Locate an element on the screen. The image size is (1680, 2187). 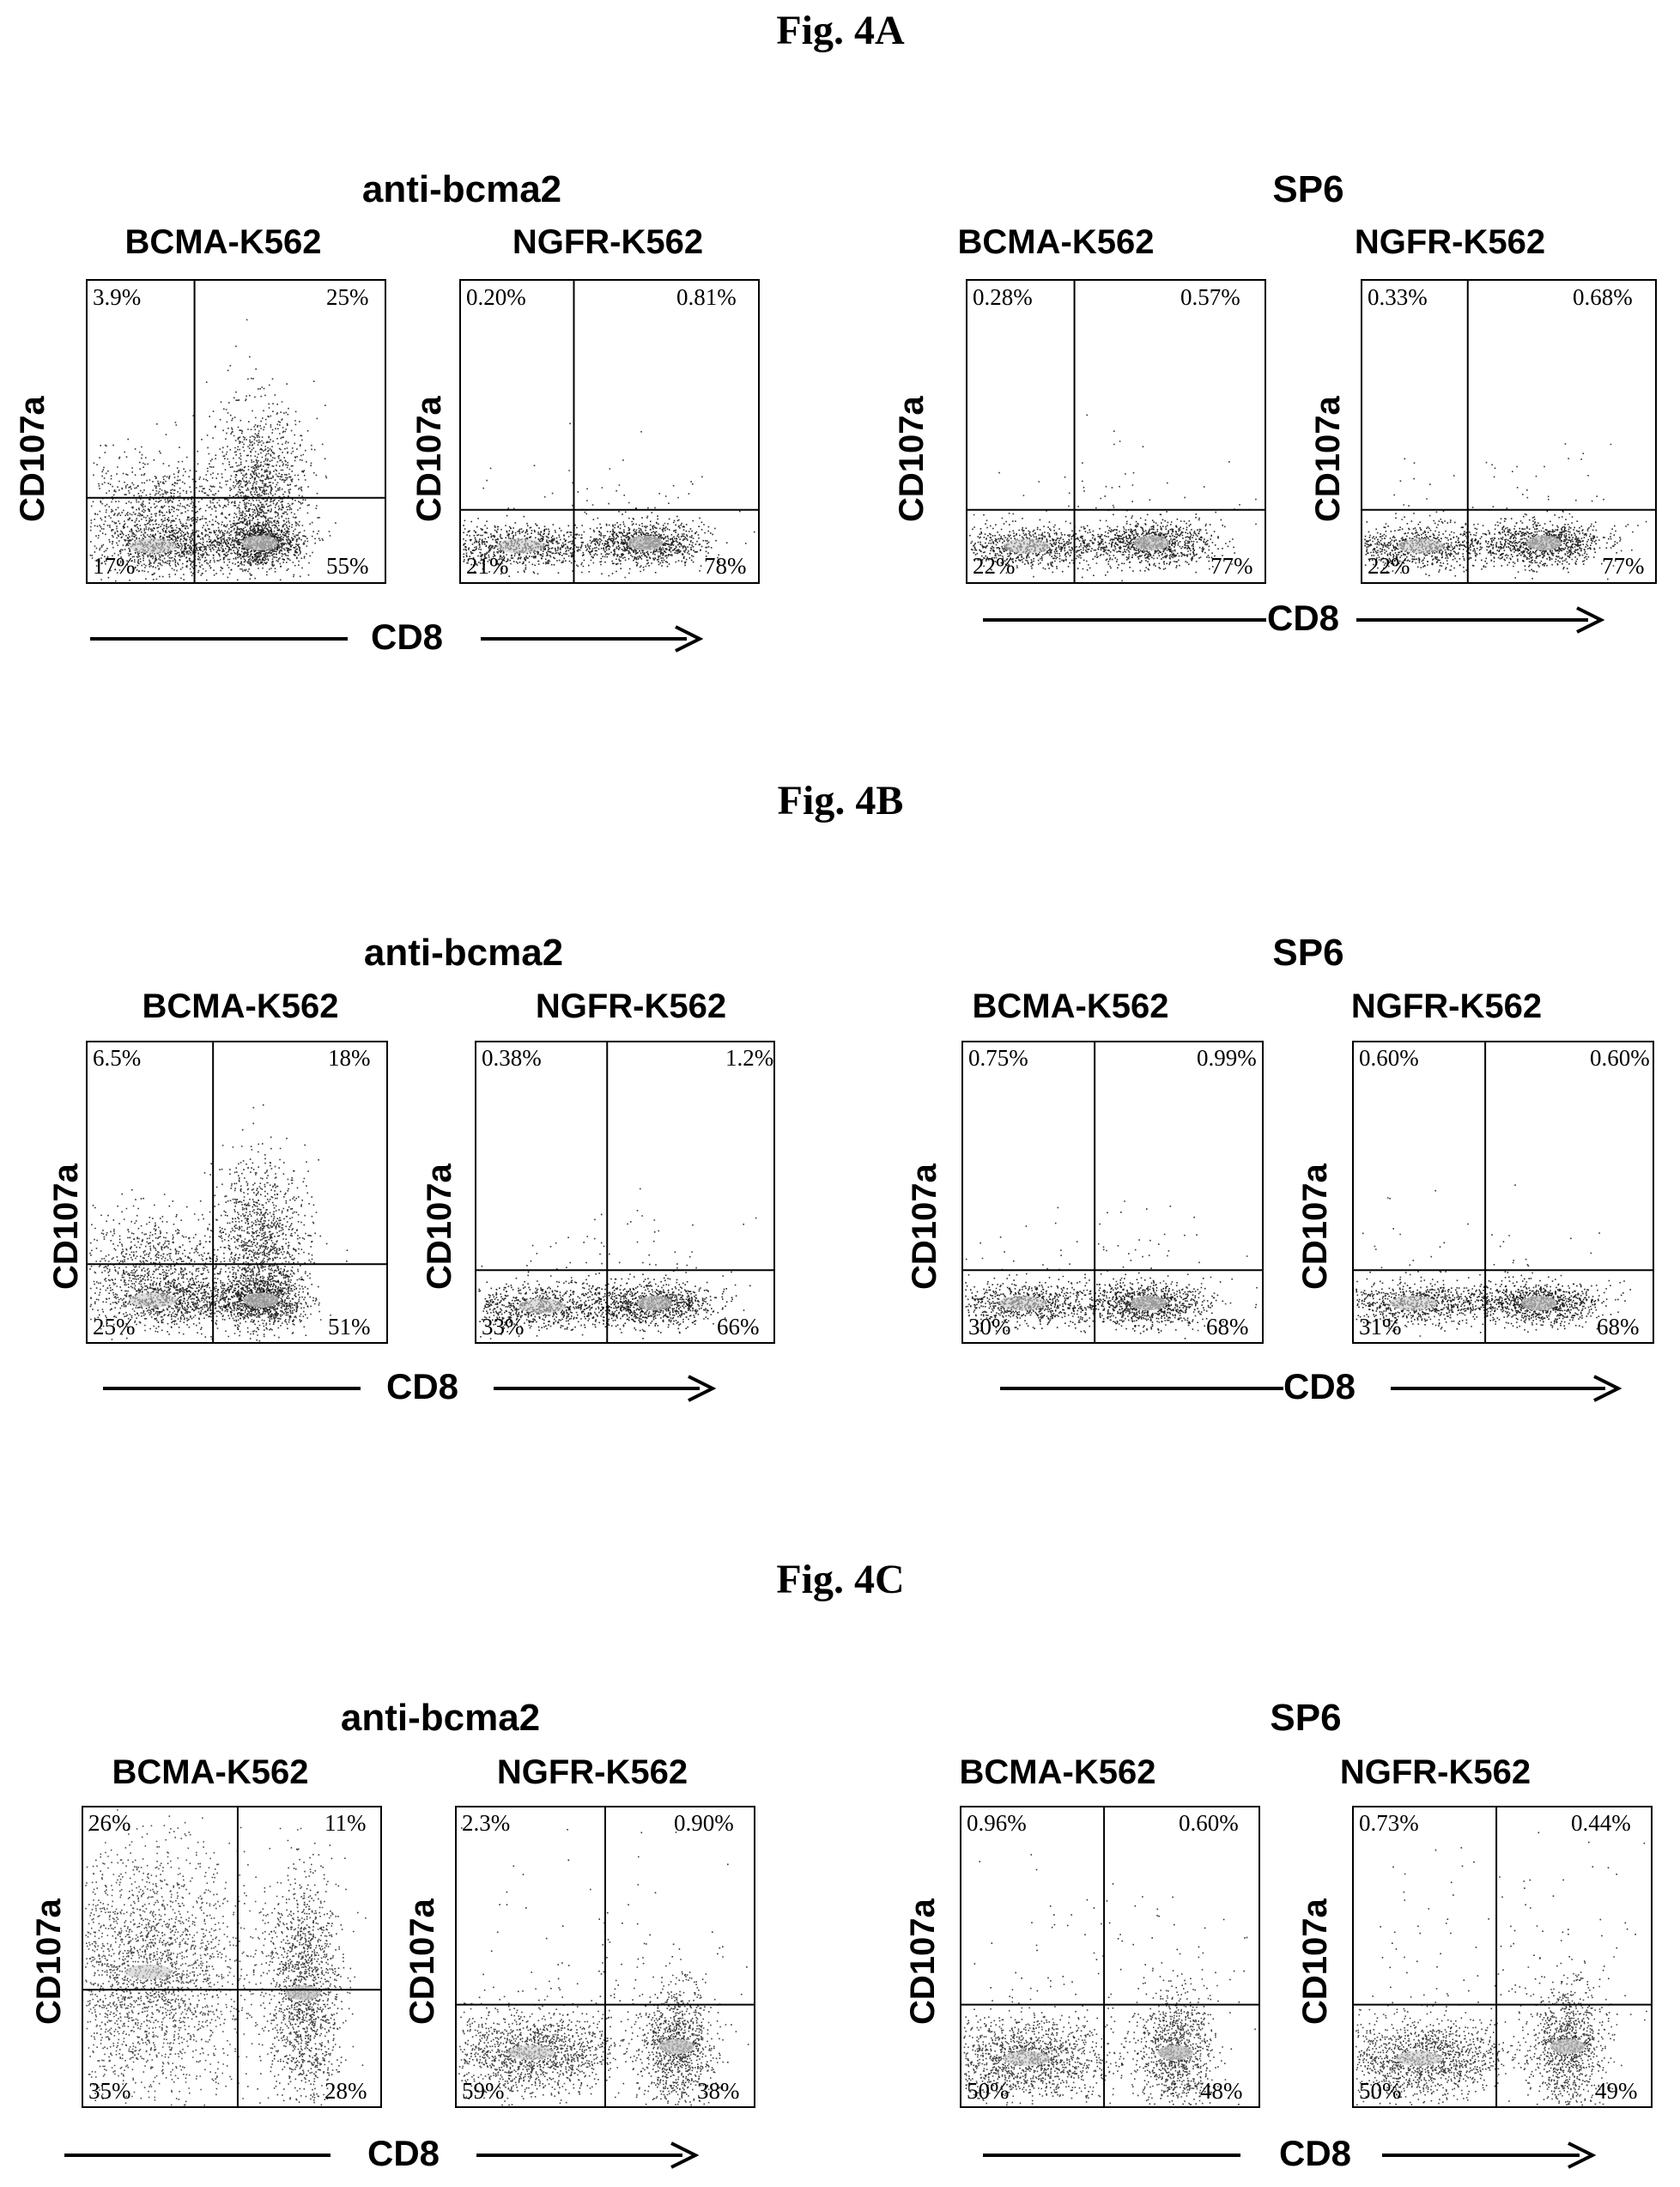
quadrant-ur: 0.57% is located at coordinates (1210, 297).